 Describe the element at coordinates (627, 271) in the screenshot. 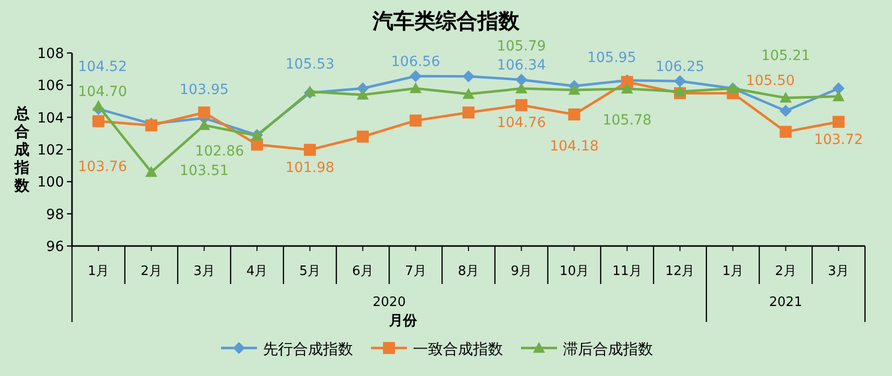

I see `x-tick-label: 11月` at that location.